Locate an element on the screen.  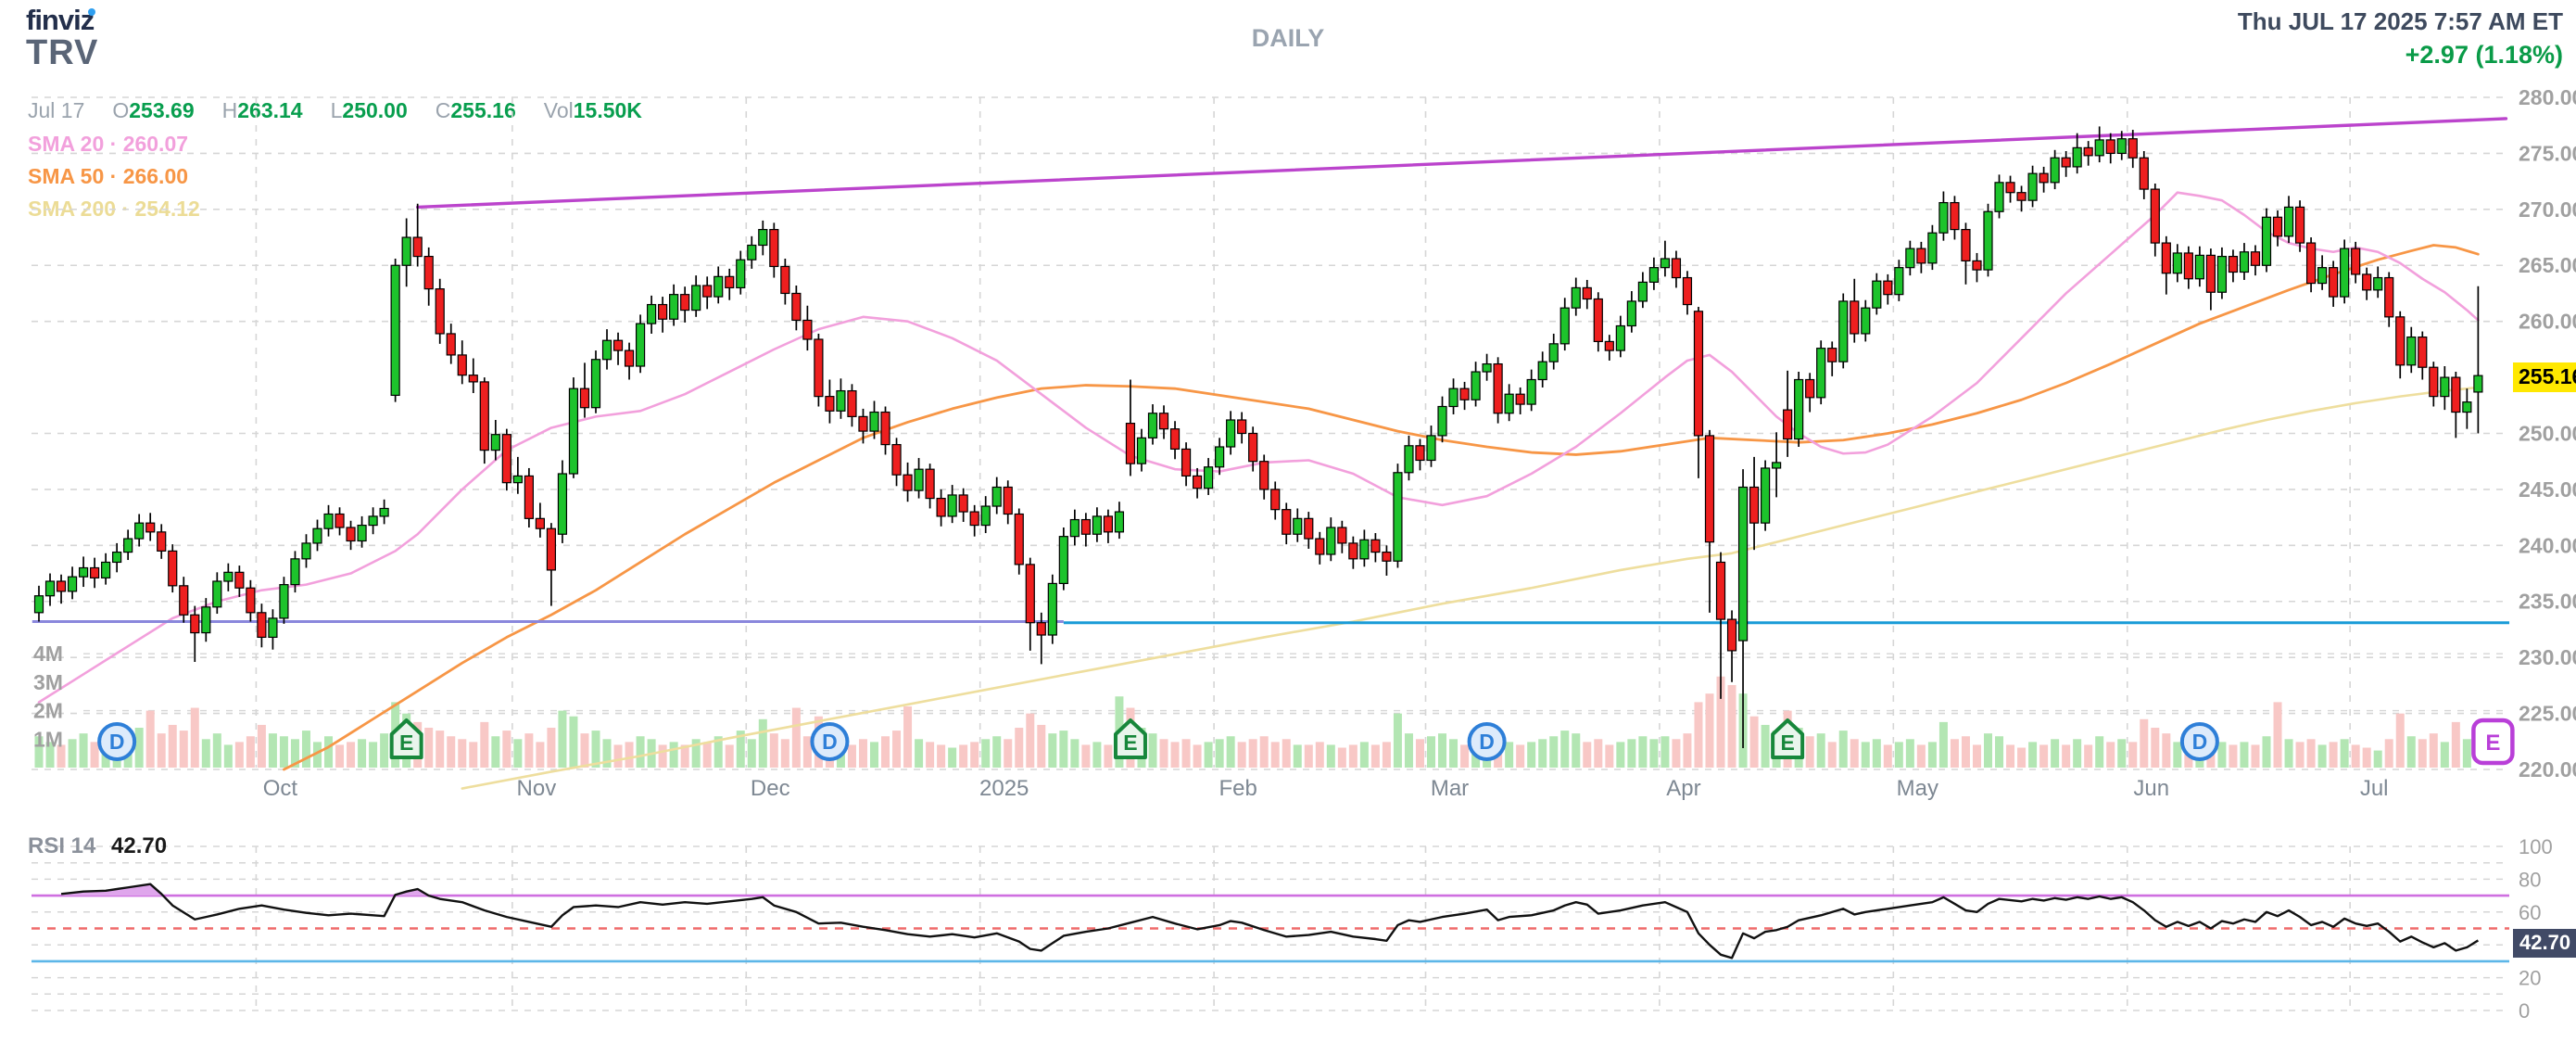
timeframe-label: DAILY is located at coordinates (1288, 38).